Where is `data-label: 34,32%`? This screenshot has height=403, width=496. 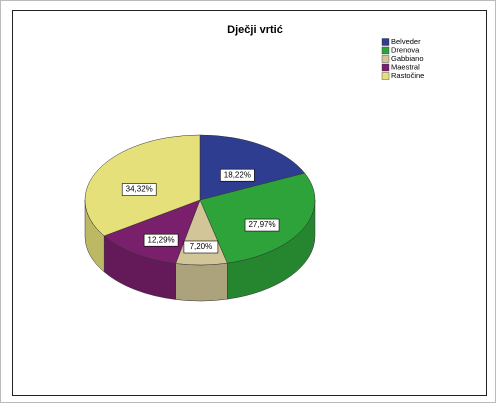
data-label: 34,32% is located at coordinates (139, 189).